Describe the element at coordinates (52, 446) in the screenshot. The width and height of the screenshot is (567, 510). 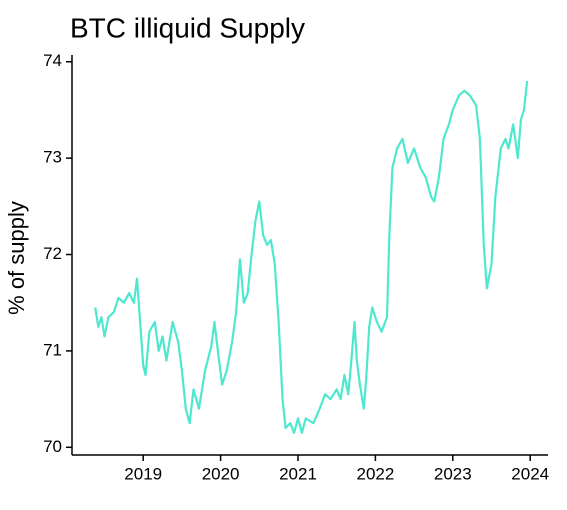
I see `y-tick-label: 70` at that location.